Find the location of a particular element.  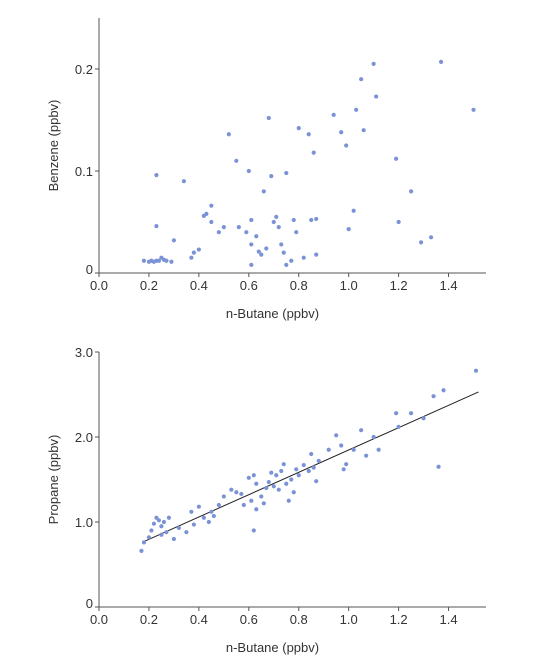

trend-line is located at coordinates (311, 467).